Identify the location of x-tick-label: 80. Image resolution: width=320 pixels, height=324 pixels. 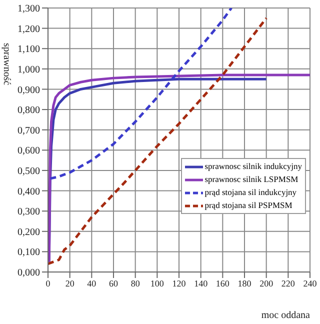
(135, 283).